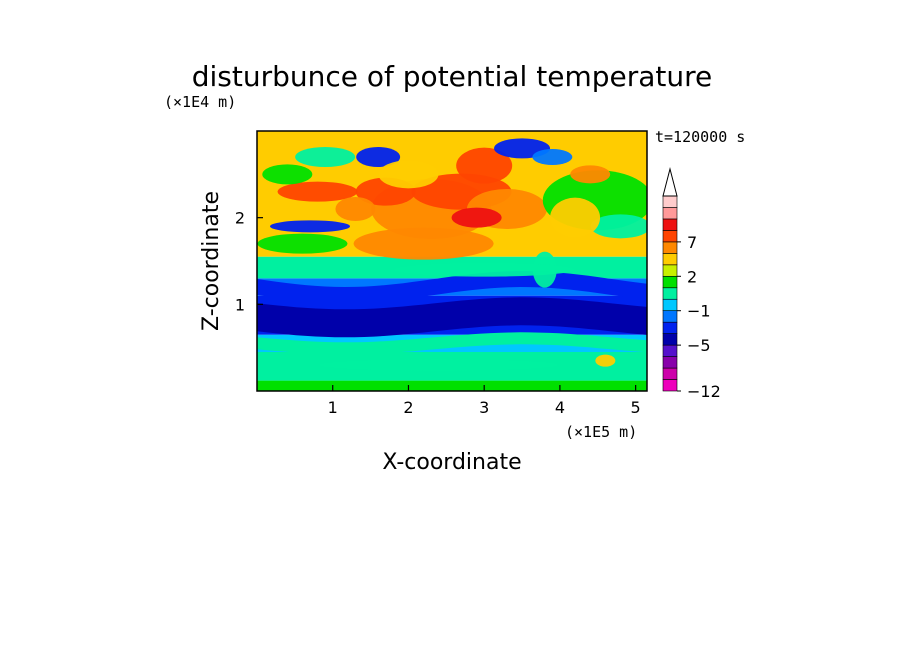  Describe the element at coordinates (484, 407) in the screenshot. I see `x-tick-label: 3` at that location.